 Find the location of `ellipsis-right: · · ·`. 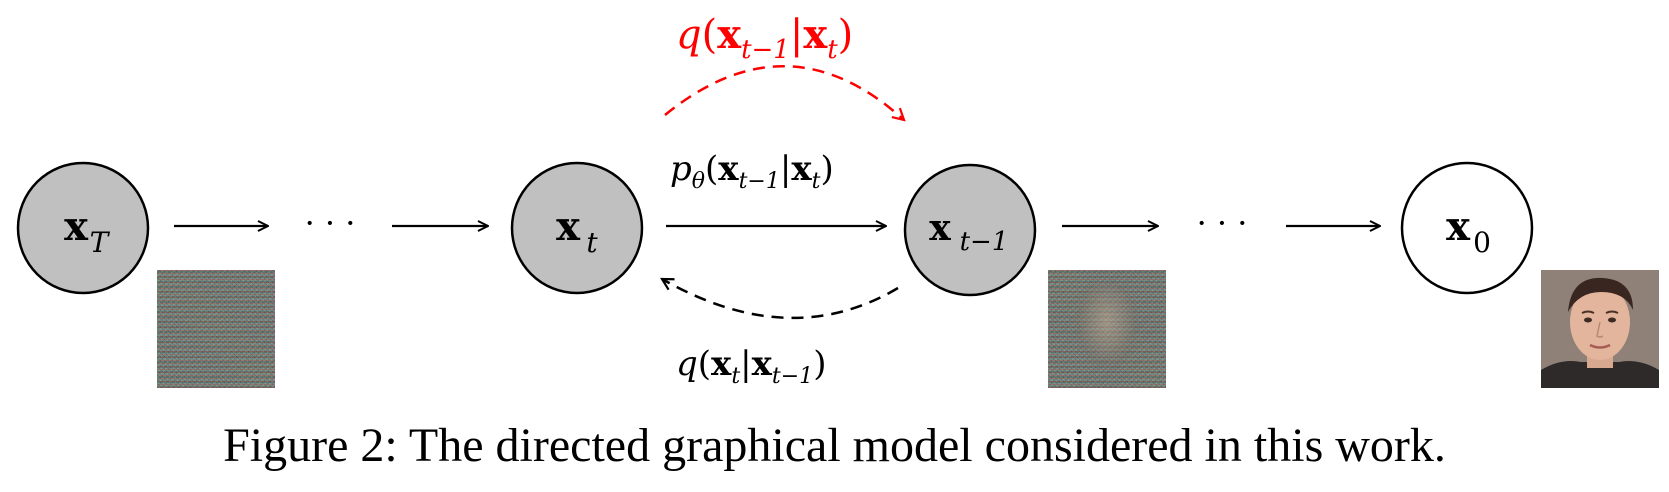

ellipsis-right: · · · is located at coordinates (1222, 223).